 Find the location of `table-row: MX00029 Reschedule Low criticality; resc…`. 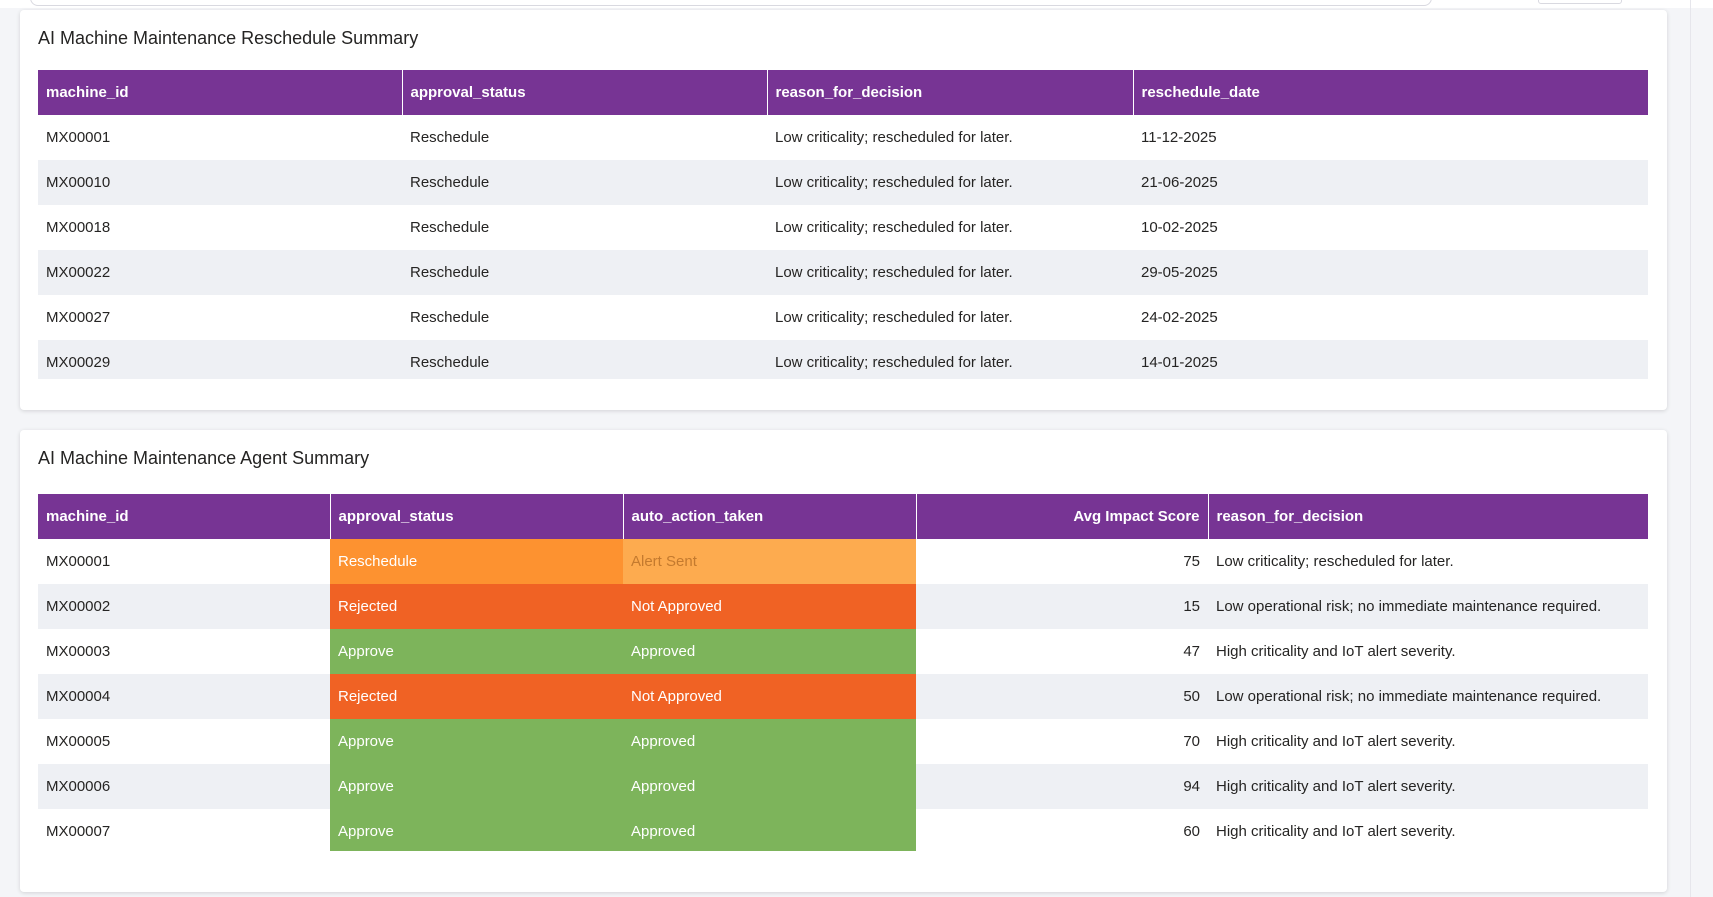

table-row: MX00029 Reschedule Low criticality; resc… is located at coordinates (843, 359).